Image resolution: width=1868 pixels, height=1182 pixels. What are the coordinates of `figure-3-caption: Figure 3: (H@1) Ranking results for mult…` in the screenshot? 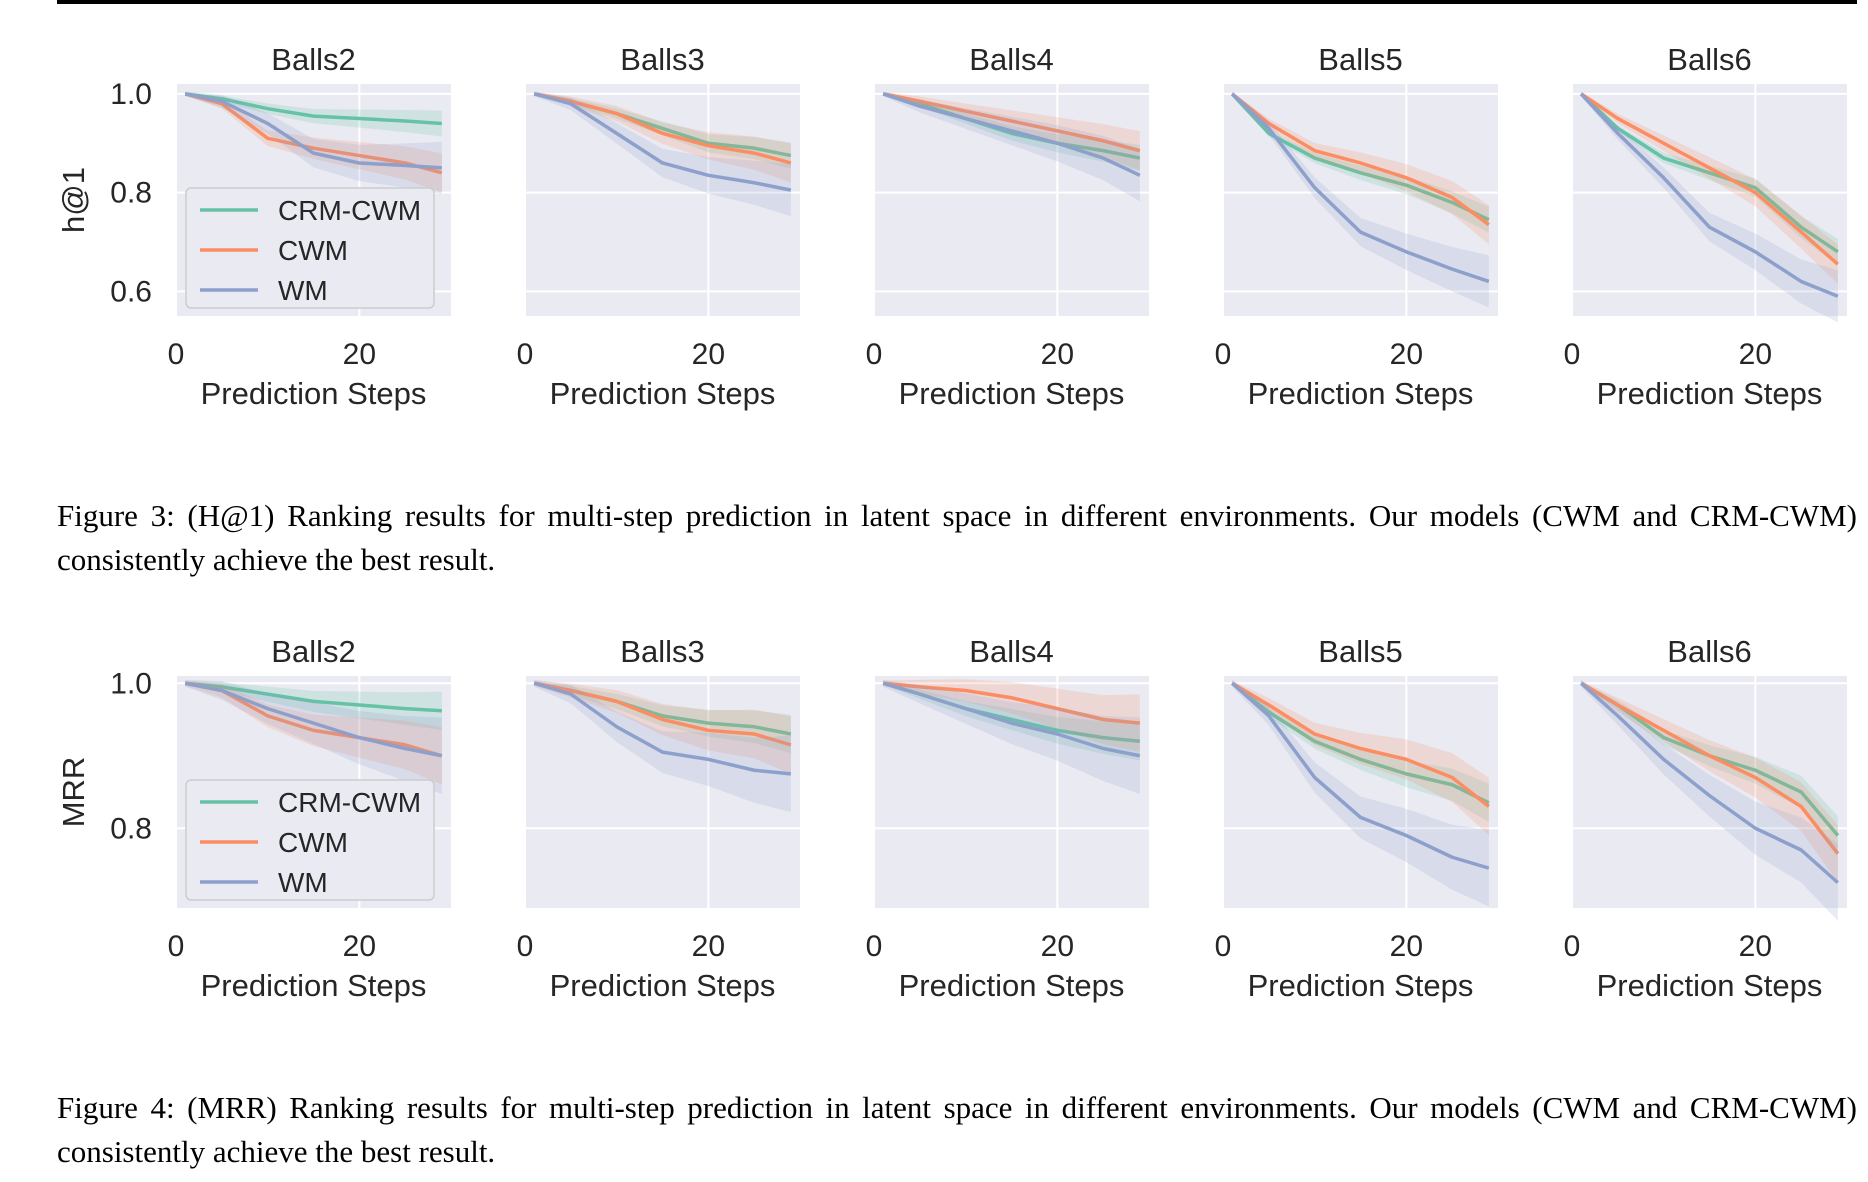 It's located at (957, 537).